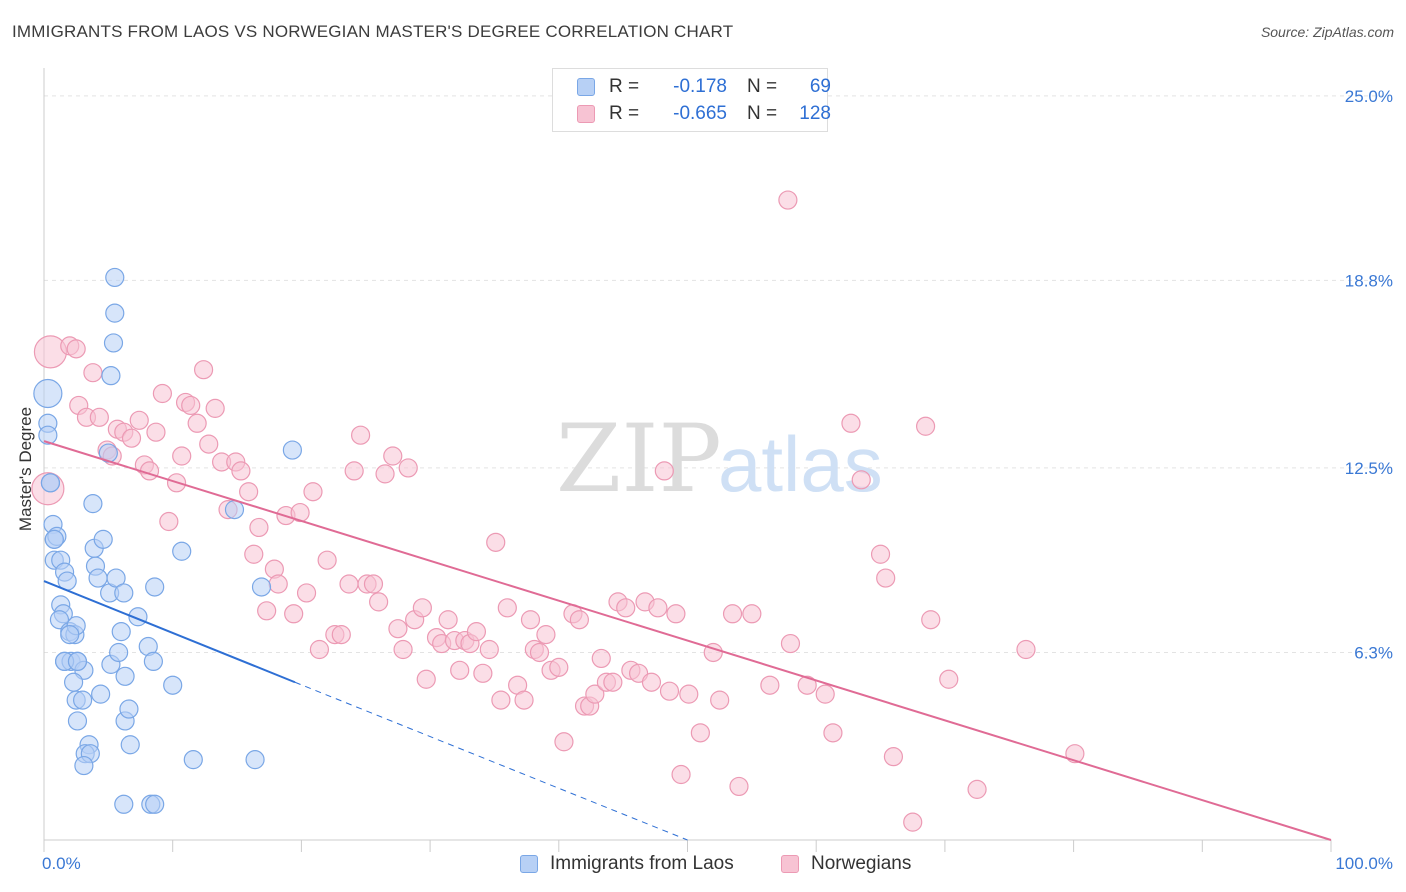 The height and width of the screenshot is (892, 1406). I want to click on legend-r-label: R =, so click(624, 86).